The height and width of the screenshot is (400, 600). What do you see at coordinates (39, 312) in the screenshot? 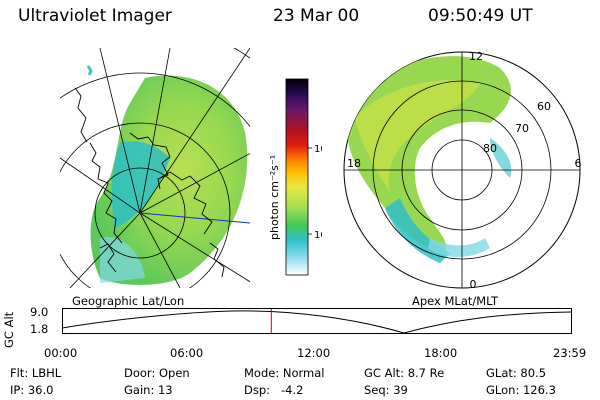
I see `altitude-ytick-max: 9.0` at bounding box center [39, 312].